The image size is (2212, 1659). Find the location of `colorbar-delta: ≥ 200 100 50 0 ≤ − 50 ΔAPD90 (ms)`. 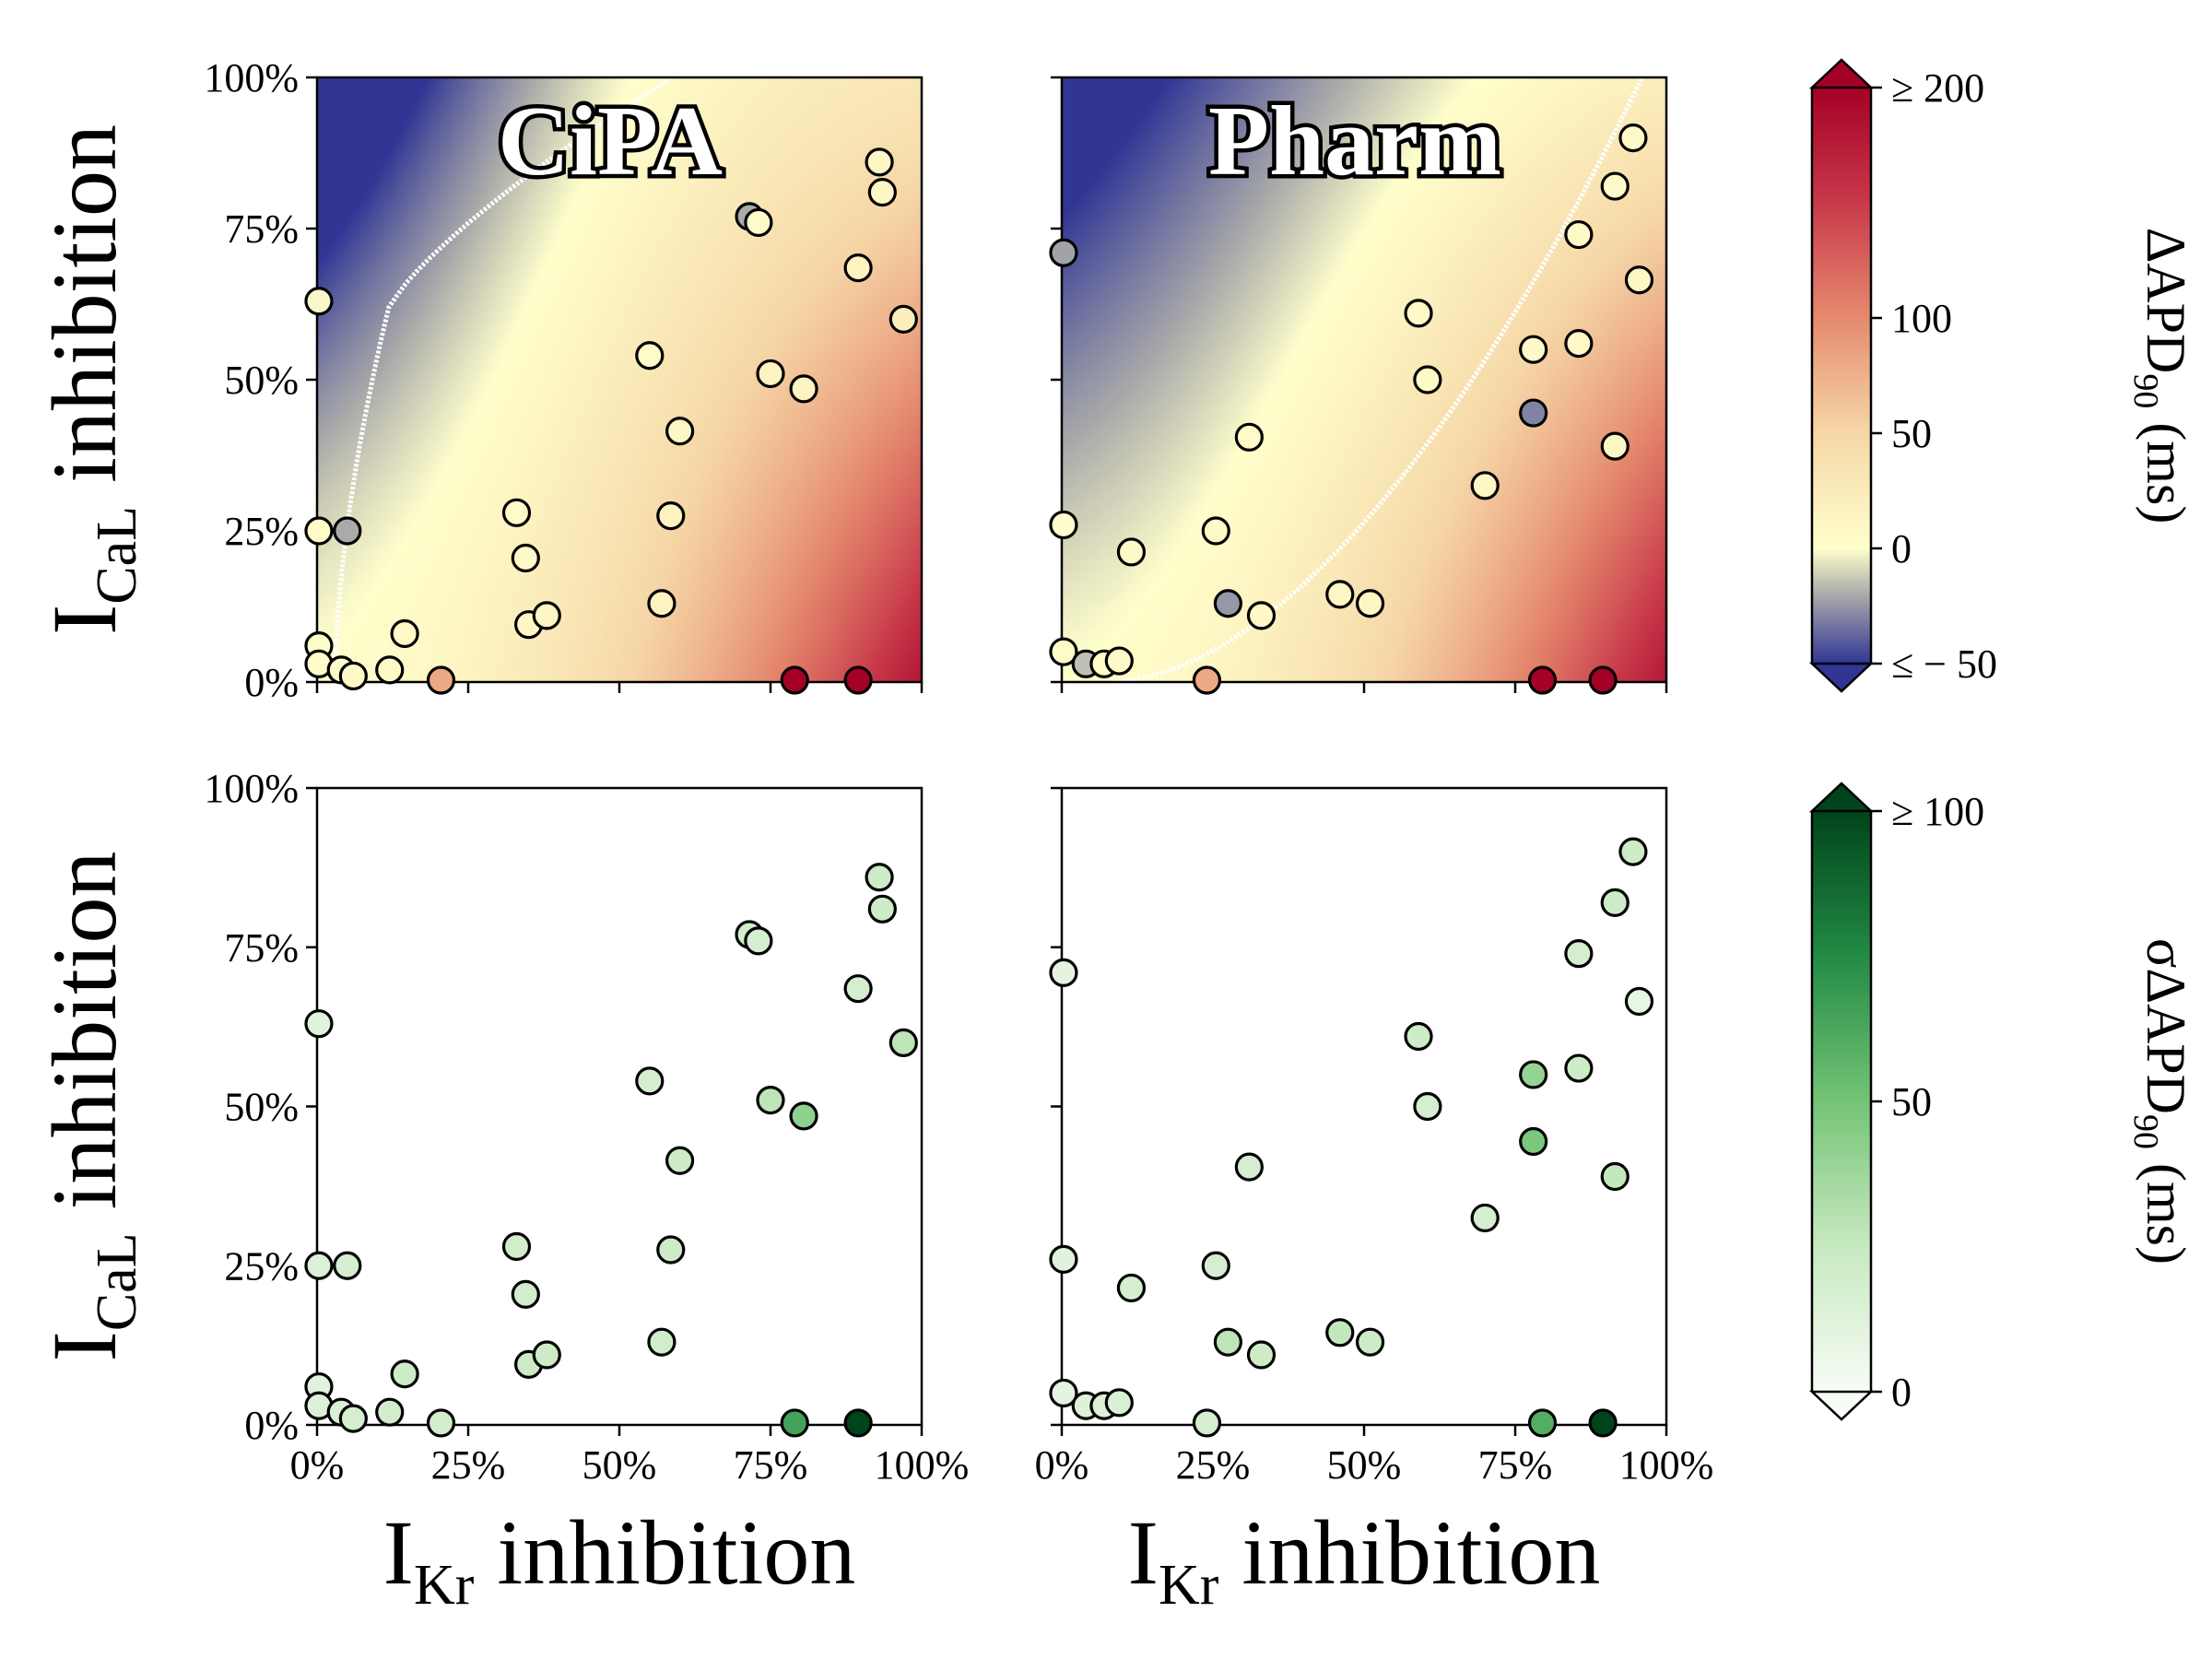

colorbar-delta: ≥ 200 100 50 0 ≤ − 50 ΔAPD90 (ms) is located at coordinates (2002, 375).